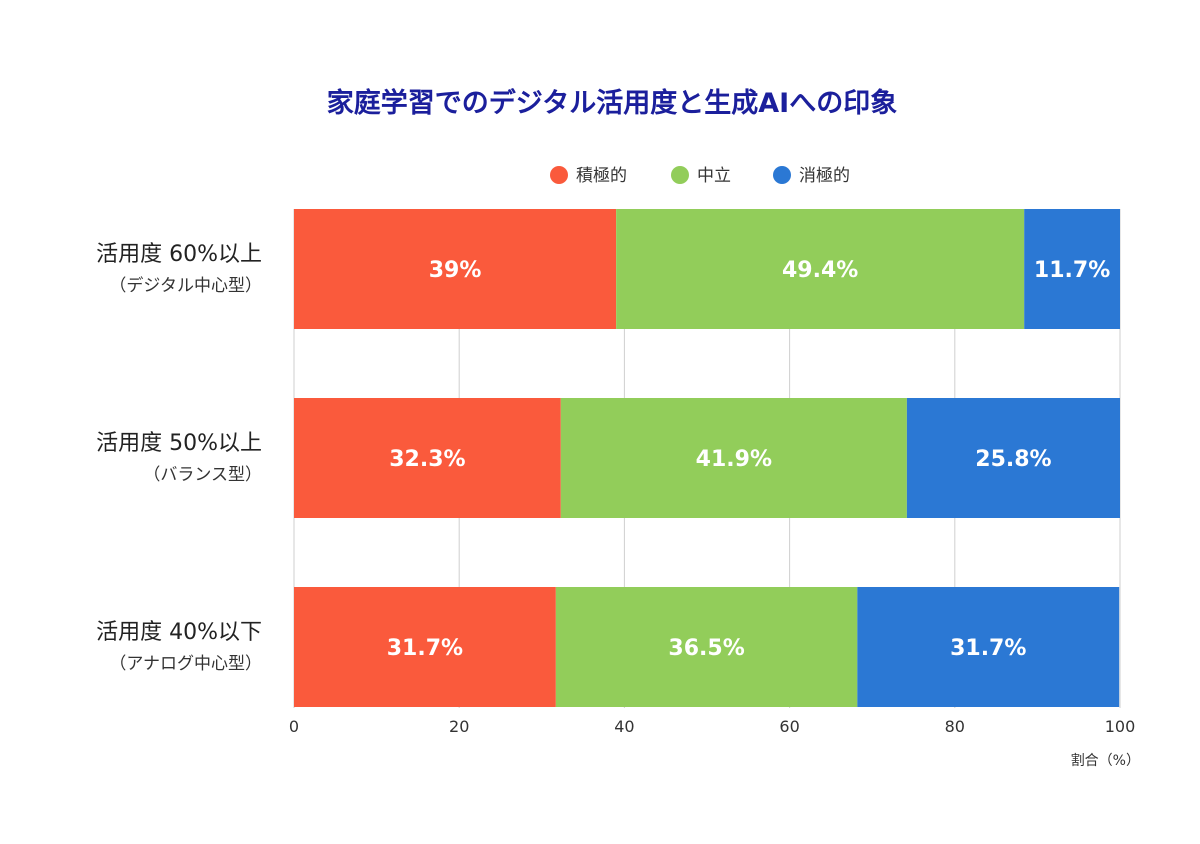  I want to click on x-tick-label: 100, so click(1120, 726).